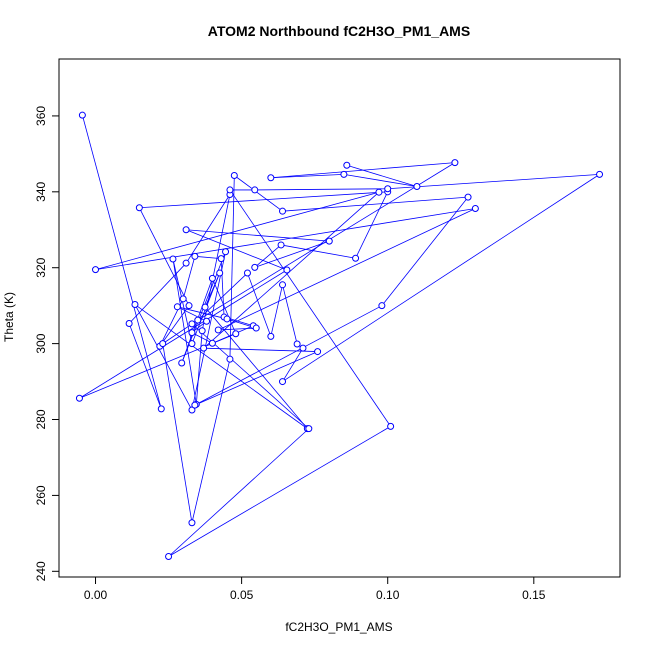 The image size is (650, 650). I want to click on x-axis-label: fC2H3O_PM1_AMS, so click(338, 627).